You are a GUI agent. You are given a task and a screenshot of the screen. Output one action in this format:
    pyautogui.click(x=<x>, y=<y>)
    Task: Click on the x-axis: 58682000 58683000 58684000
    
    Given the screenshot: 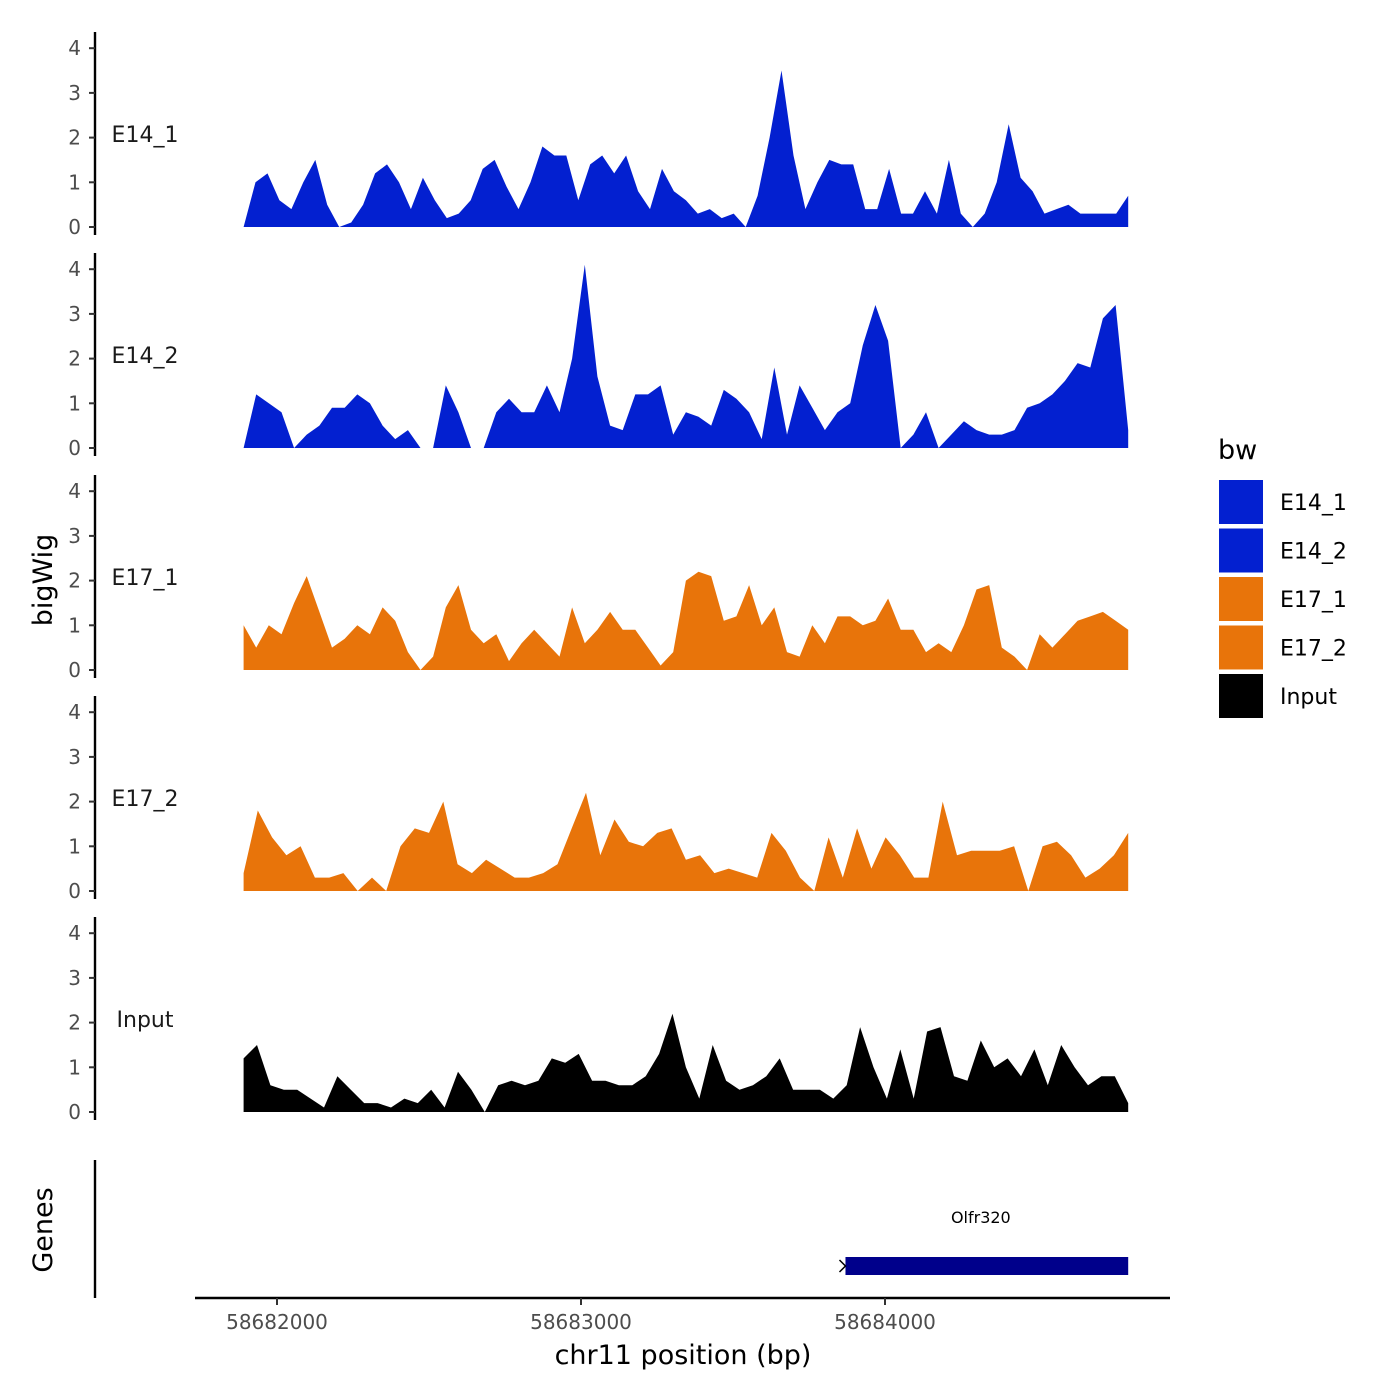 What is the action you would take?
    pyautogui.click(x=682, y=1315)
    